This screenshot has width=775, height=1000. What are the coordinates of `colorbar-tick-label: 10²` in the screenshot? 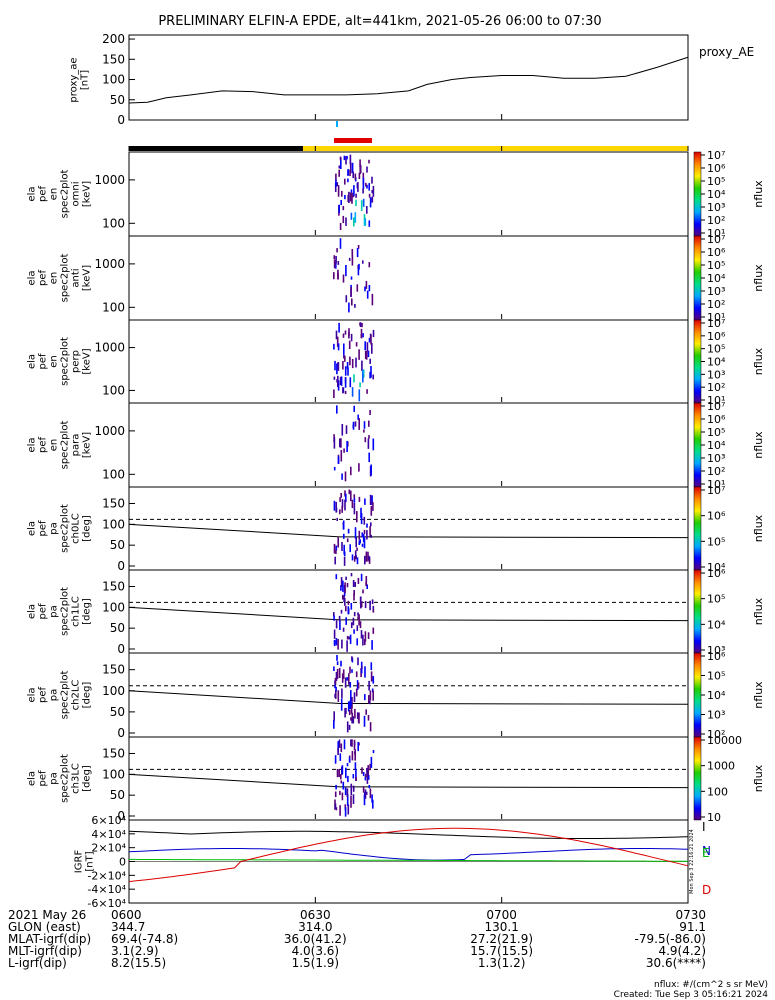 It's located at (716, 220).